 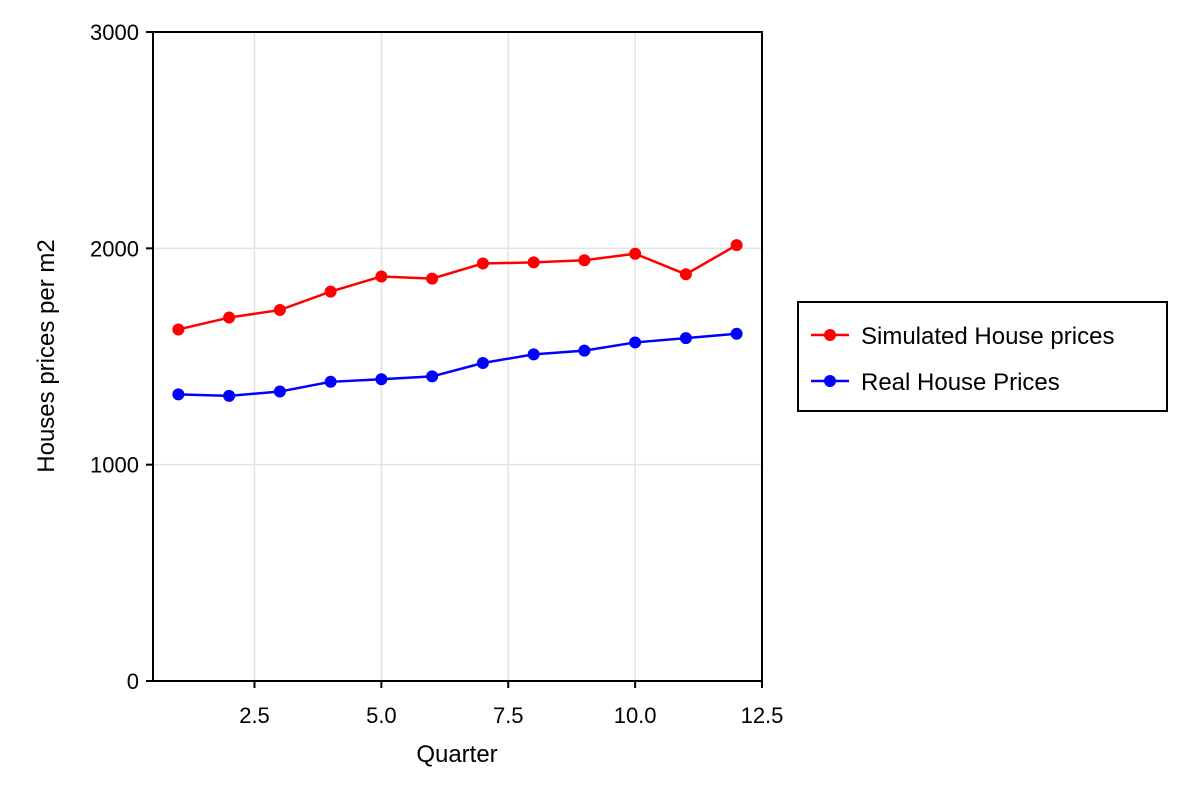 What do you see at coordinates (114, 32) in the screenshot?
I see `y-tick-label: 3000` at bounding box center [114, 32].